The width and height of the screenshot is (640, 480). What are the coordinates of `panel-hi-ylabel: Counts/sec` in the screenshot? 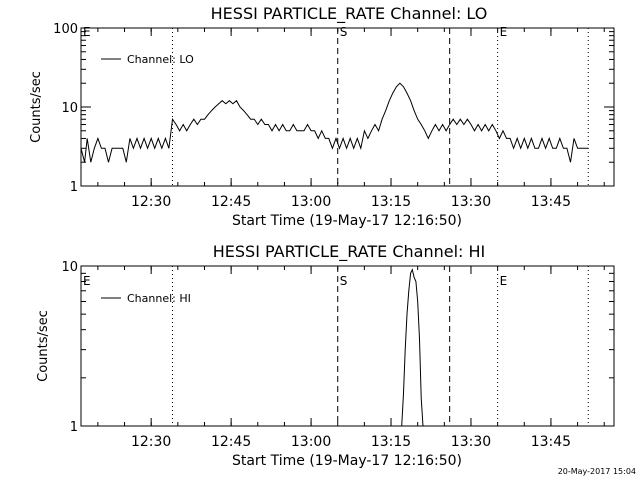 It's located at (43, 346).